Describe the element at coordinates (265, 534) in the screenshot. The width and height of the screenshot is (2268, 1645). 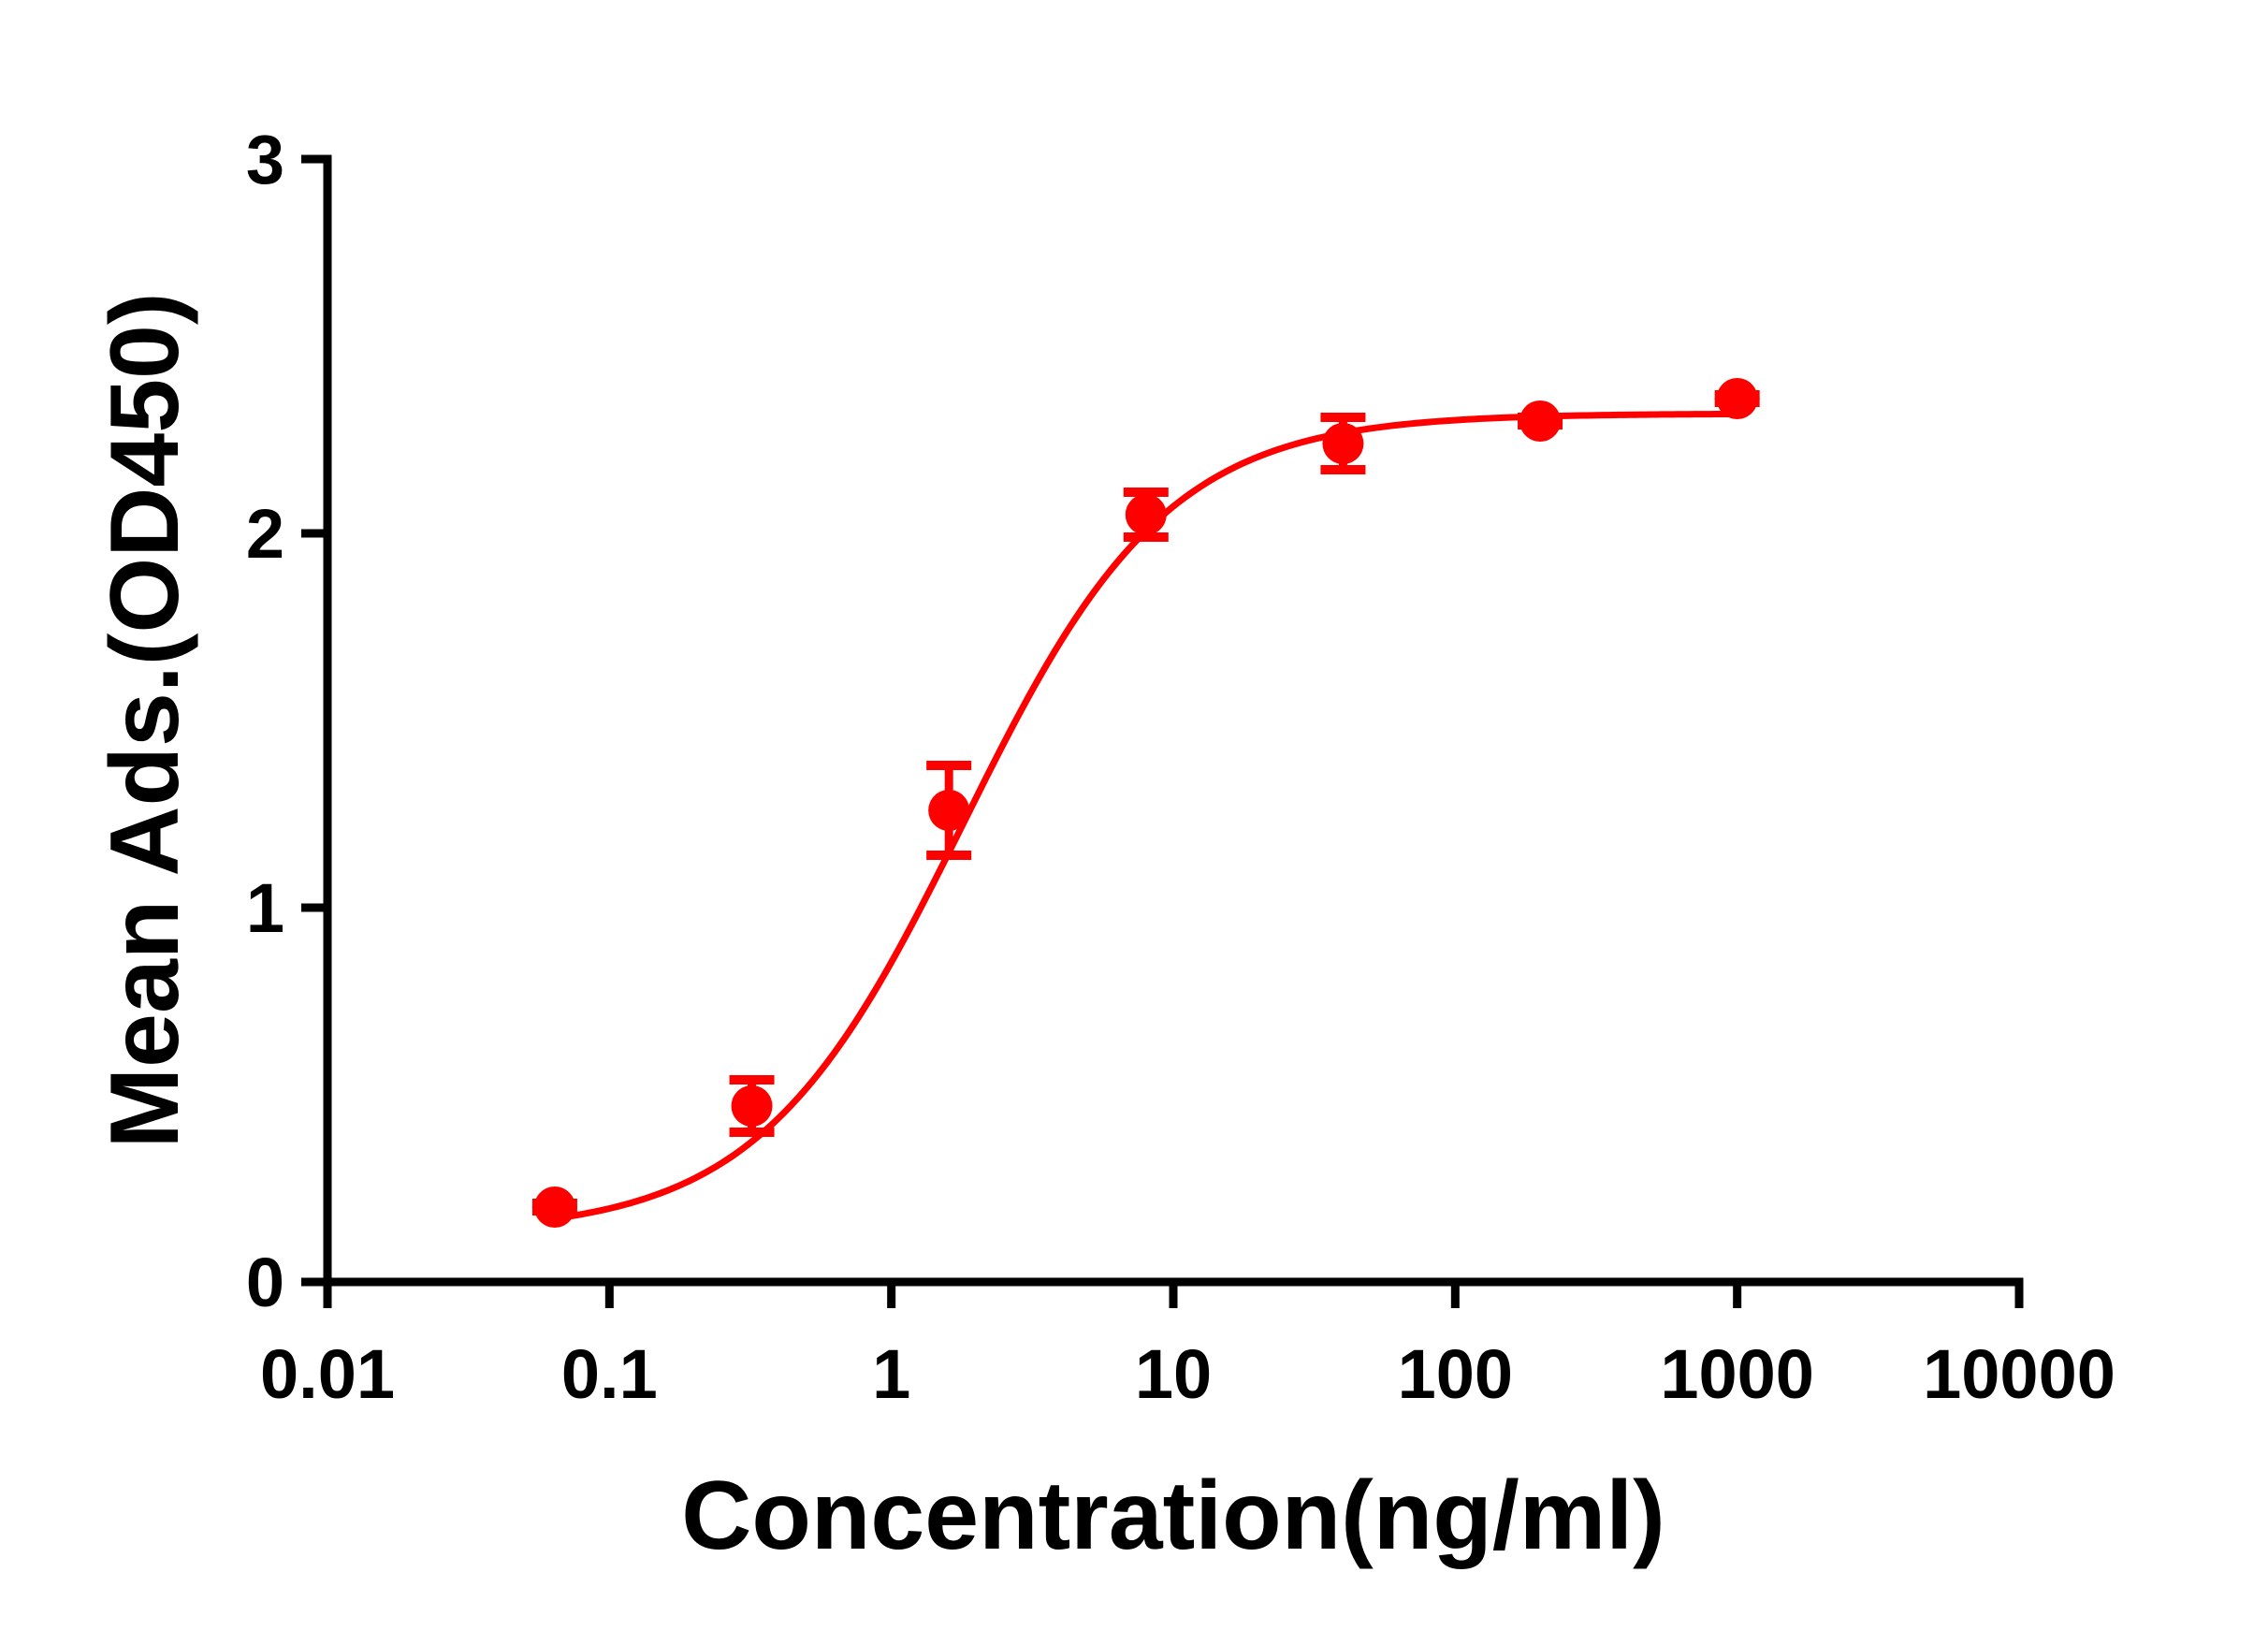
I see `y-tick-label: 2` at that location.